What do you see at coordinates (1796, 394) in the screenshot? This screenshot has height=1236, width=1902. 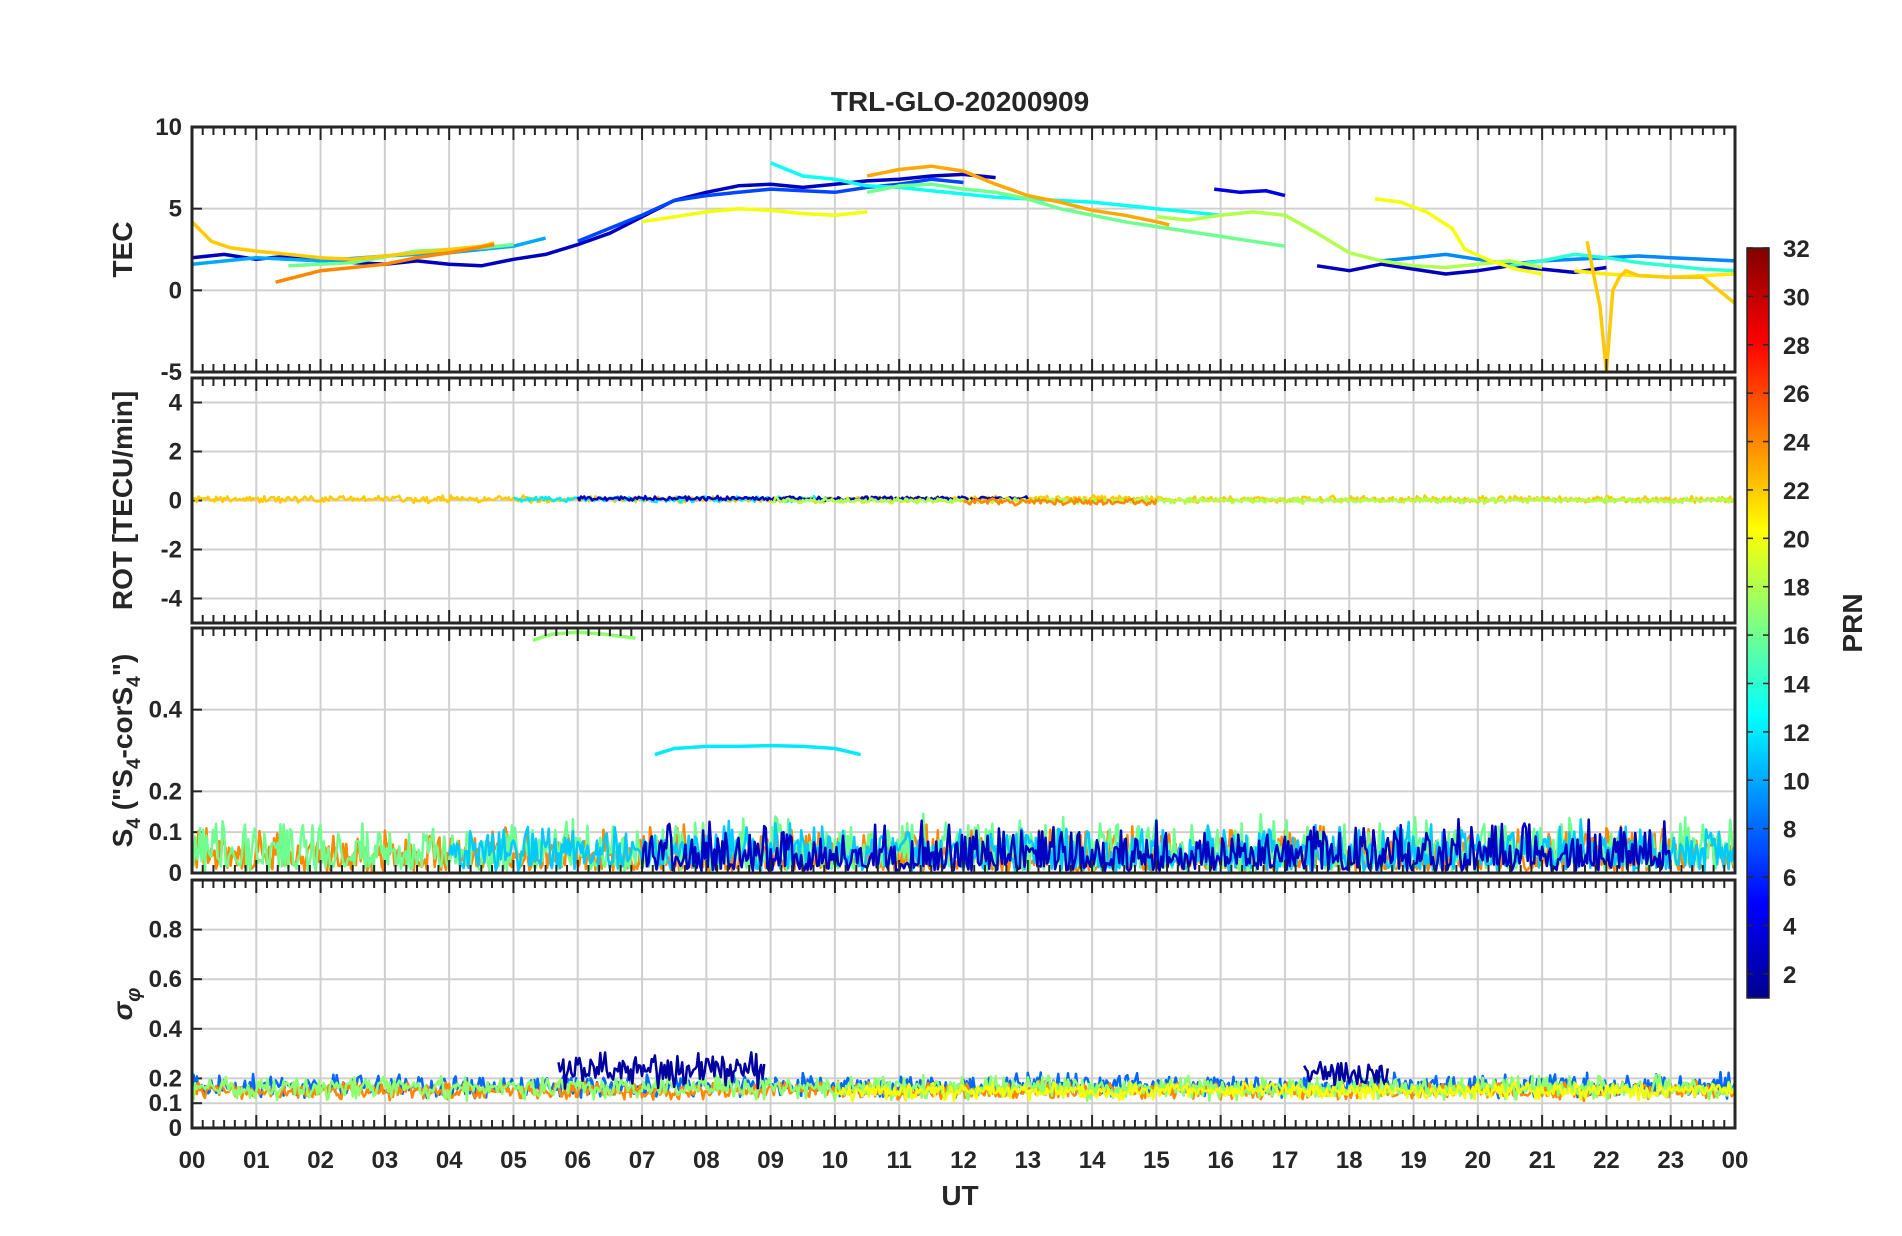 I see `colorbar-tick-label: 26` at bounding box center [1796, 394].